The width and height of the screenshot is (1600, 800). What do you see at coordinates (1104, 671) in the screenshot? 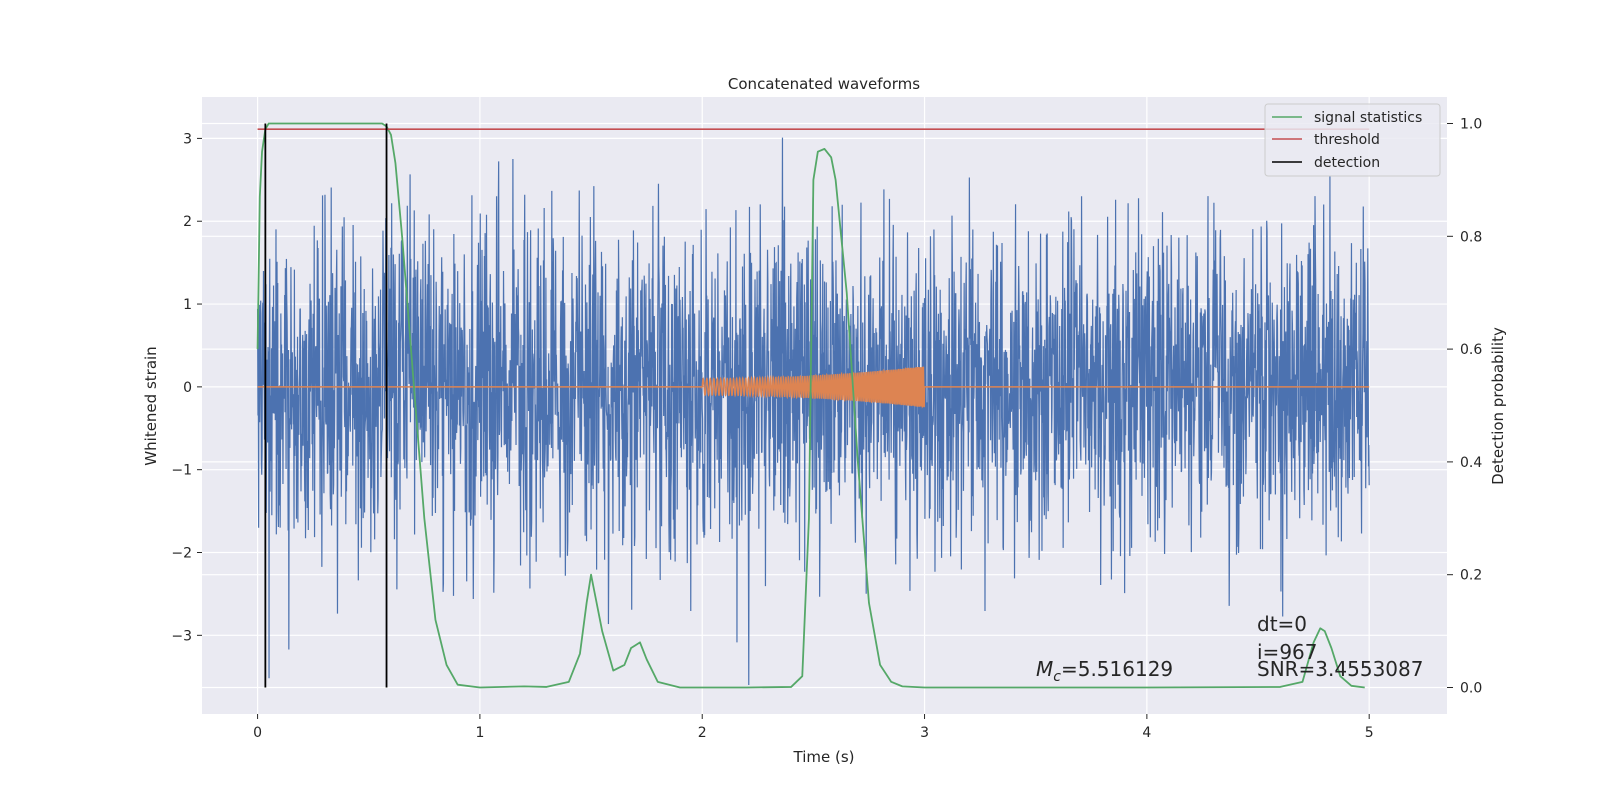
I see `annotation-mc: Mc=5.516129` at bounding box center [1104, 671].